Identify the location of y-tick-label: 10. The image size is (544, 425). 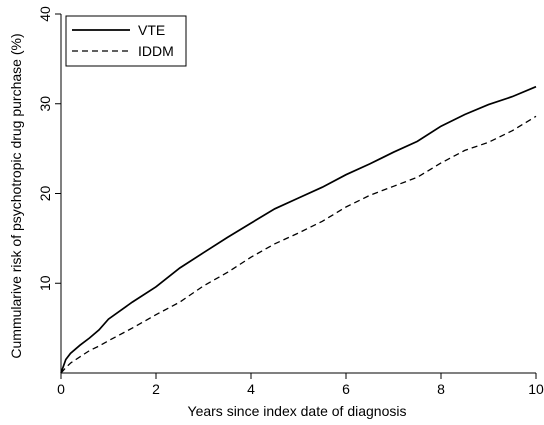
(45, 283).